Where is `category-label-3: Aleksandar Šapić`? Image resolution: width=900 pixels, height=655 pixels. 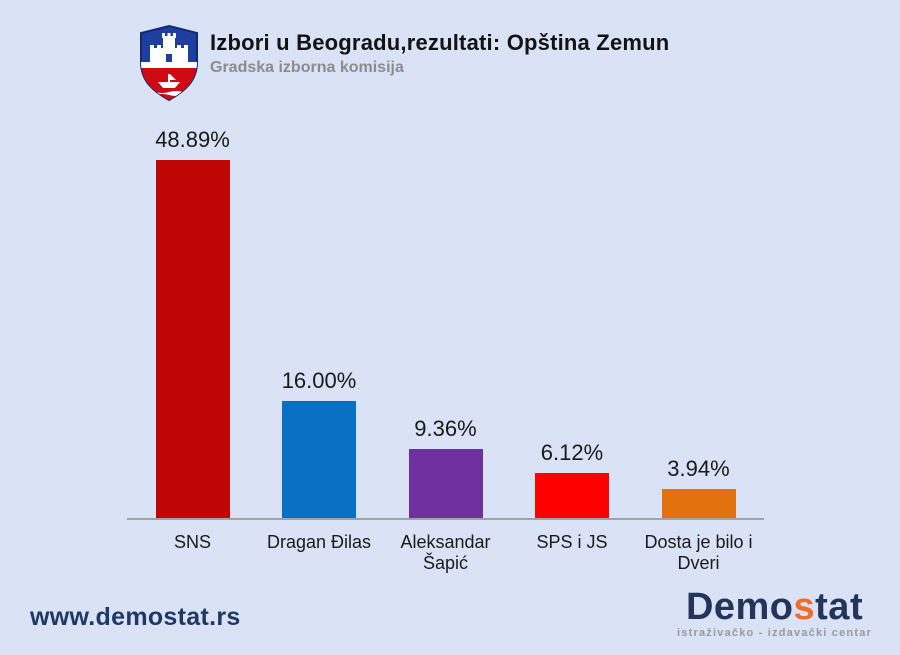
category-label-3: Aleksandar Šapić is located at coordinates (445, 552).